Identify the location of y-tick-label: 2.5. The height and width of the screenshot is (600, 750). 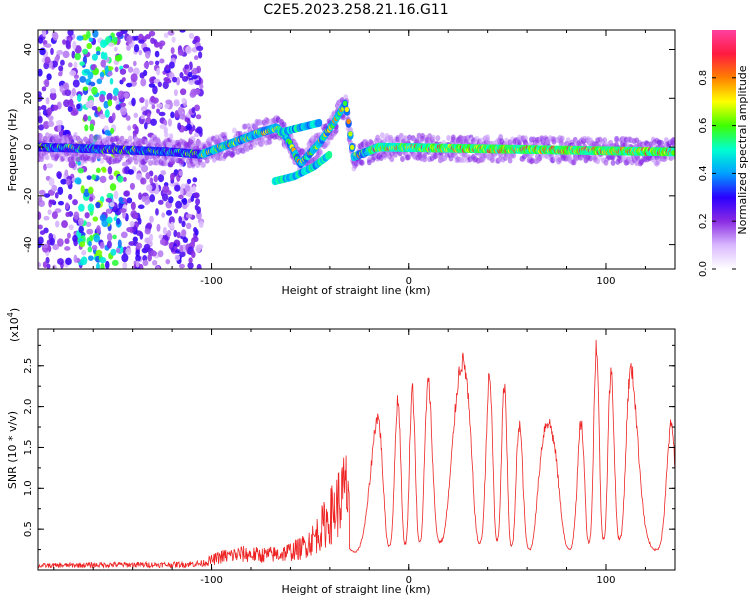
(28, 366).